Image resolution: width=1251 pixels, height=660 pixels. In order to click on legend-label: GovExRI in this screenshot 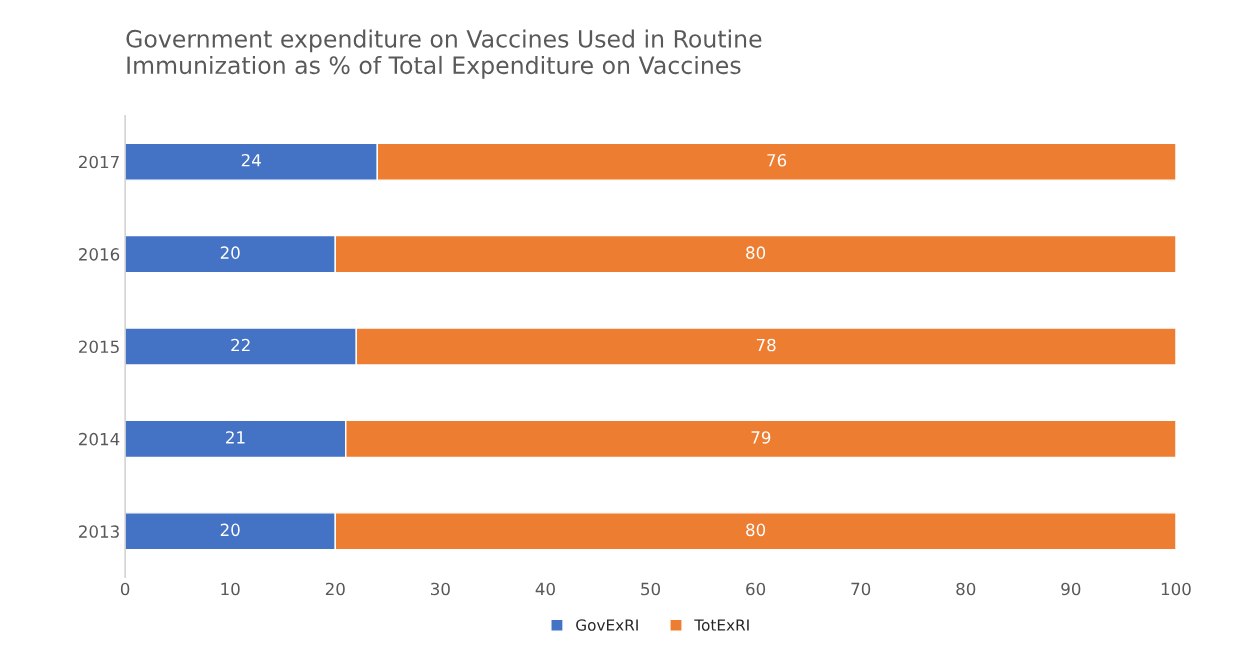, I will do `click(607, 625)`.